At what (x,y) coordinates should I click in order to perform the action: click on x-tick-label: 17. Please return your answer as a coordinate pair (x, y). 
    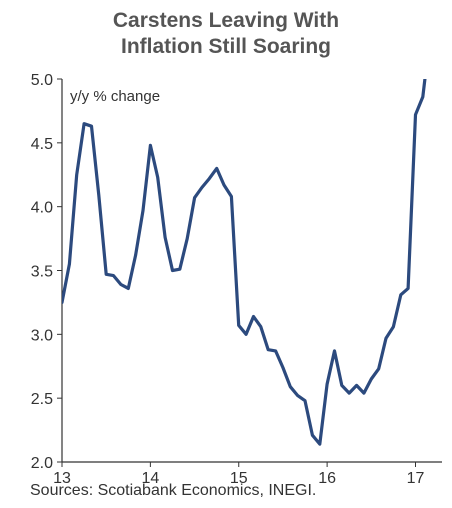
    Looking at the image, I should click on (416, 478).